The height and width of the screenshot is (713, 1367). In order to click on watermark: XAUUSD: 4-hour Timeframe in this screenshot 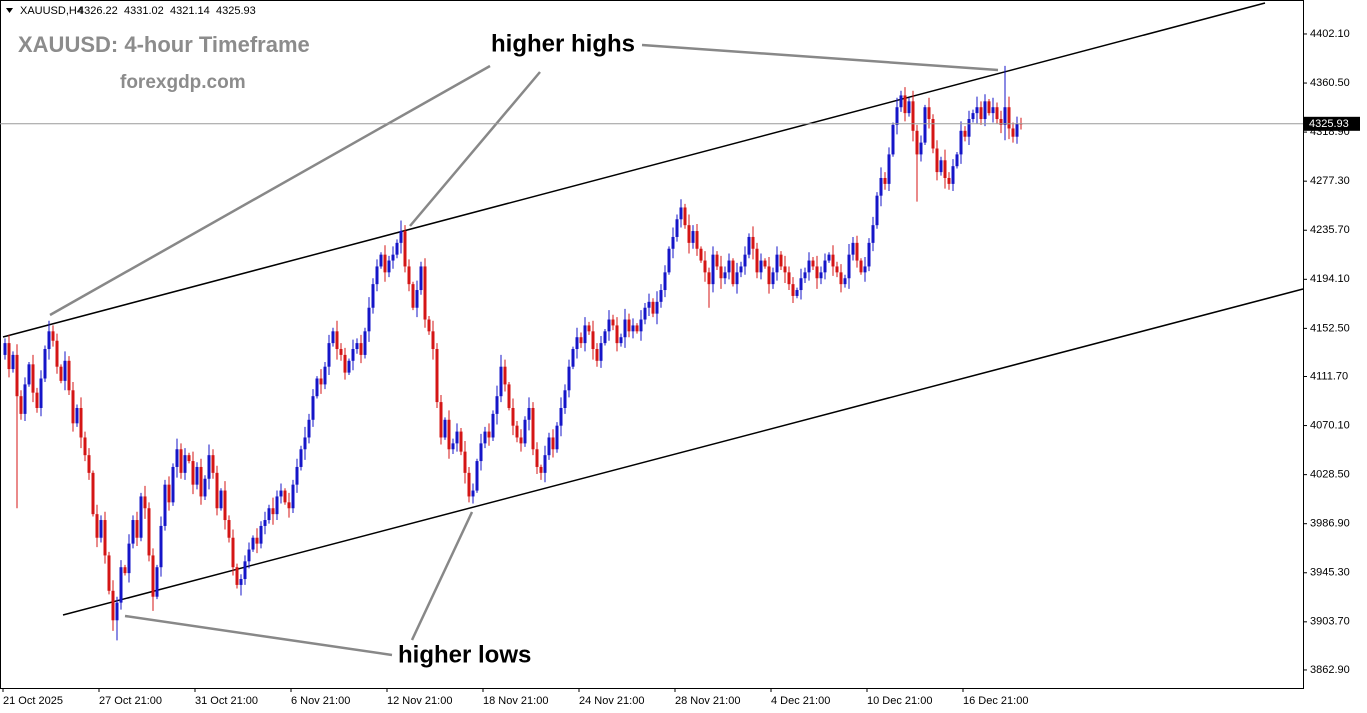, I will do `click(164, 44)`.